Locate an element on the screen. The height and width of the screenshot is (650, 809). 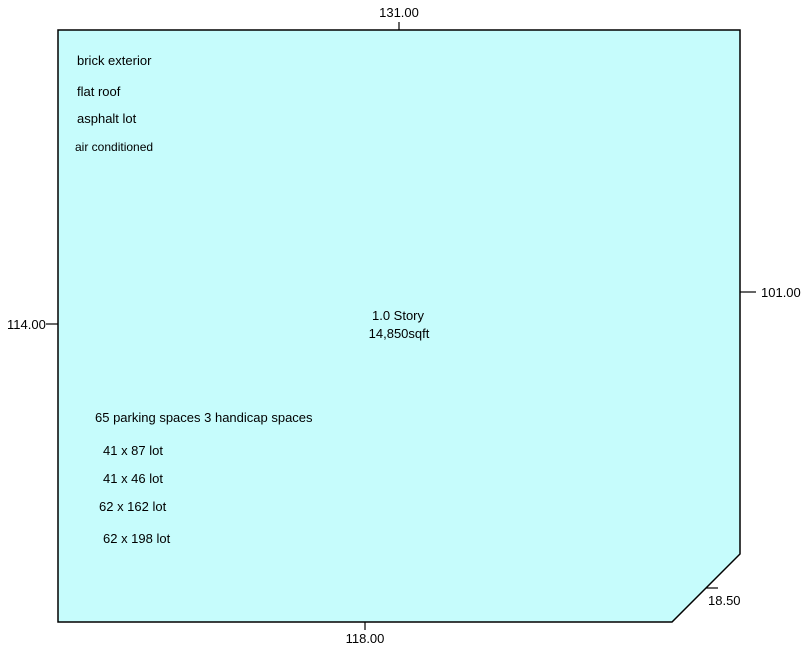
hvac-note: air conditioned is located at coordinates (114, 147).